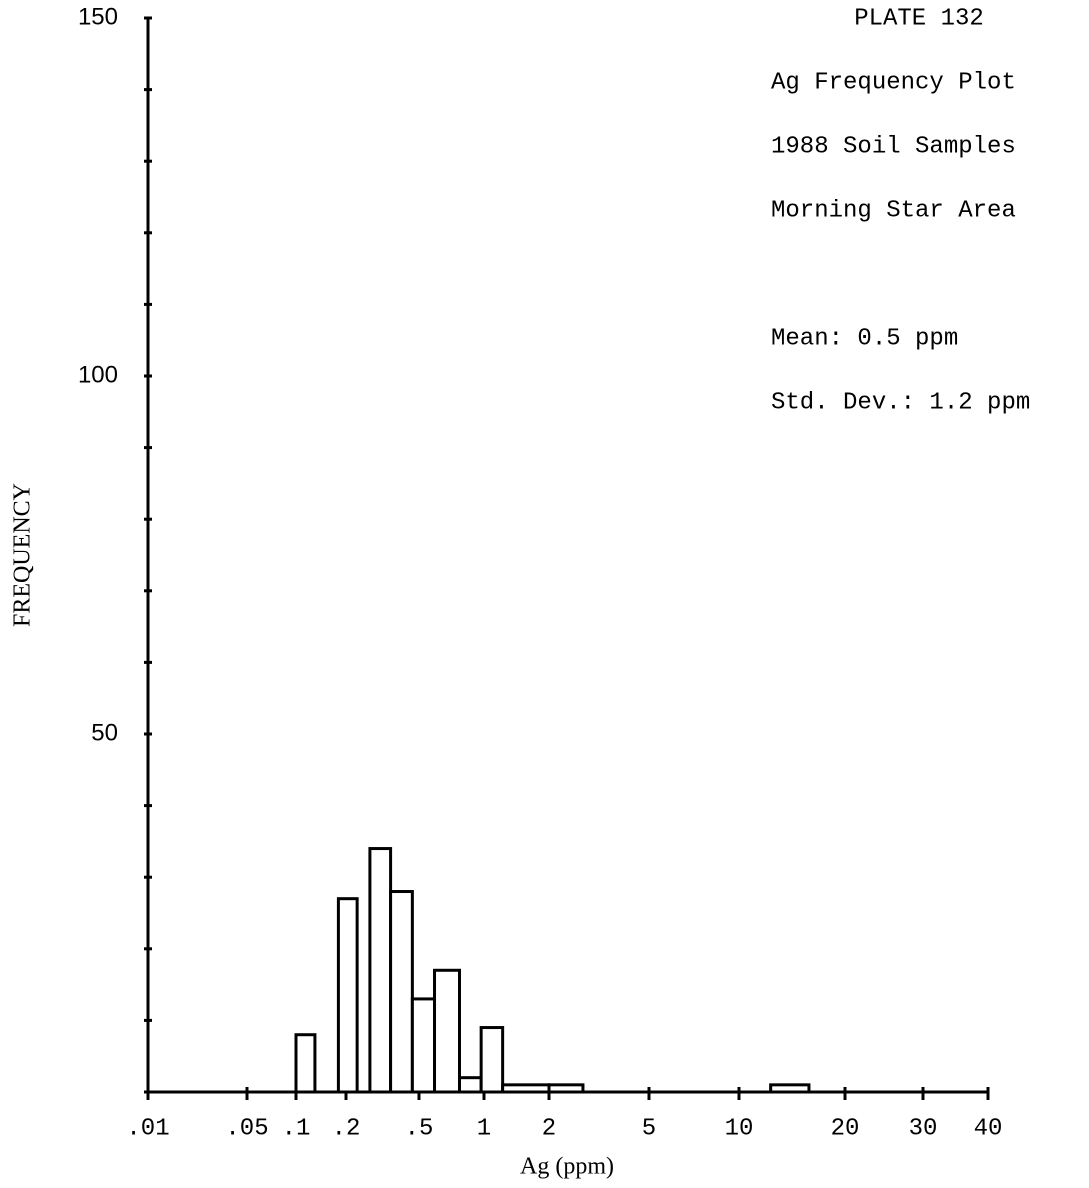 The image size is (1089, 1188). I want to click on y-tick-label: 100, so click(98, 374).